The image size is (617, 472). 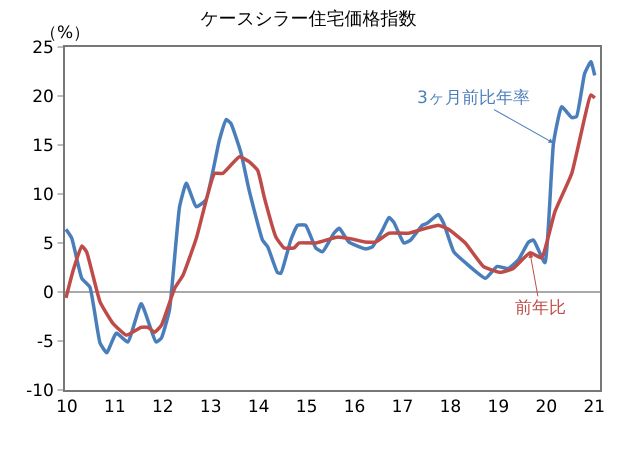 I want to click on x-tick-label: 14, so click(x=259, y=407).